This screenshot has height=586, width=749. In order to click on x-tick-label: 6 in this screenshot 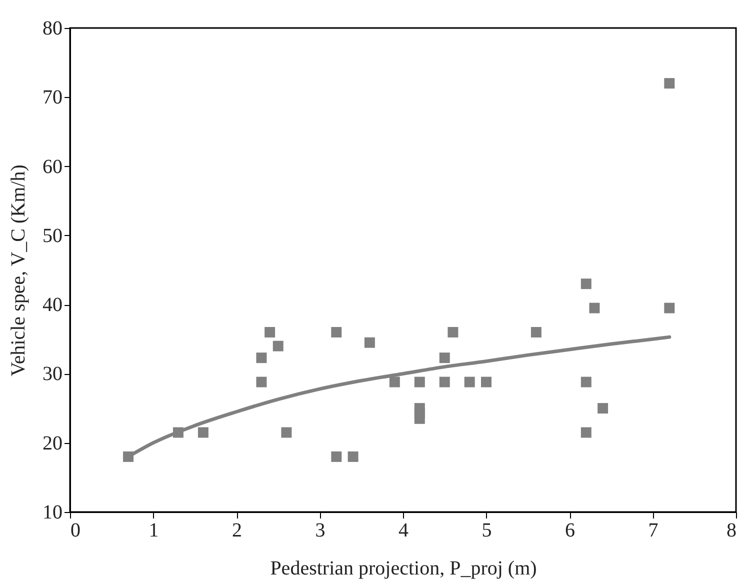, I will do `click(570, 531)`.